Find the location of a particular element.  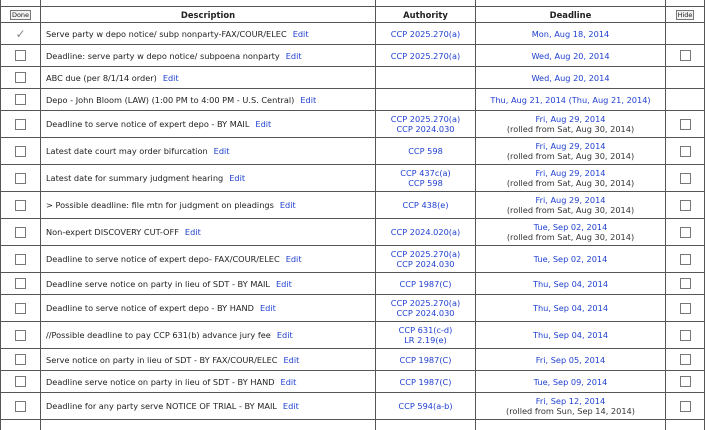

authority-cell: CCP 437c(a) CCP 598 is located at coordinates (425, 178).